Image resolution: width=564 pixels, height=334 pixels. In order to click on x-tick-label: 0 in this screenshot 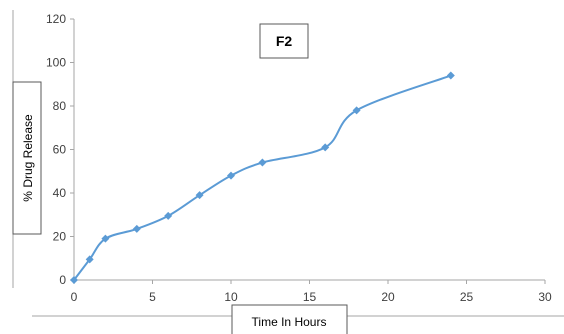, I will do `click(74, 297)`.